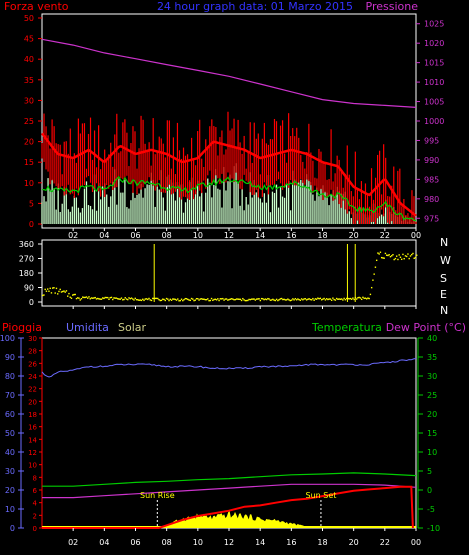 The height and width of the screenshot is (555, 469). Describe the element at coordinates (445, 260) in the screenshot. I see `compass-w: W` at that location.